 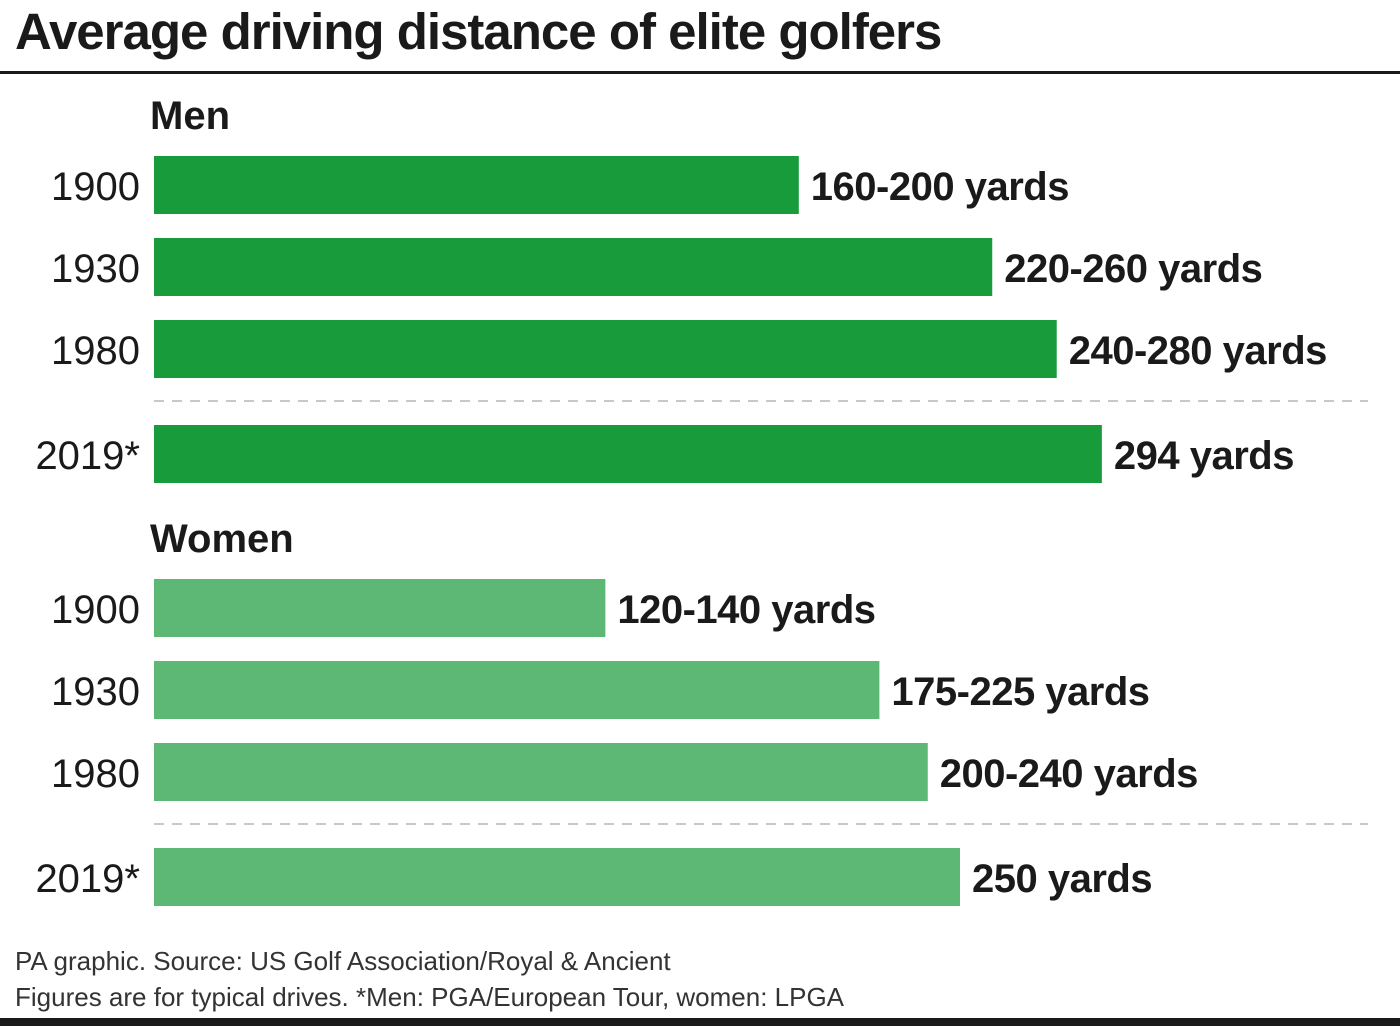 I want to click on data-label: 294 yards, so click(x=1204, y=456).